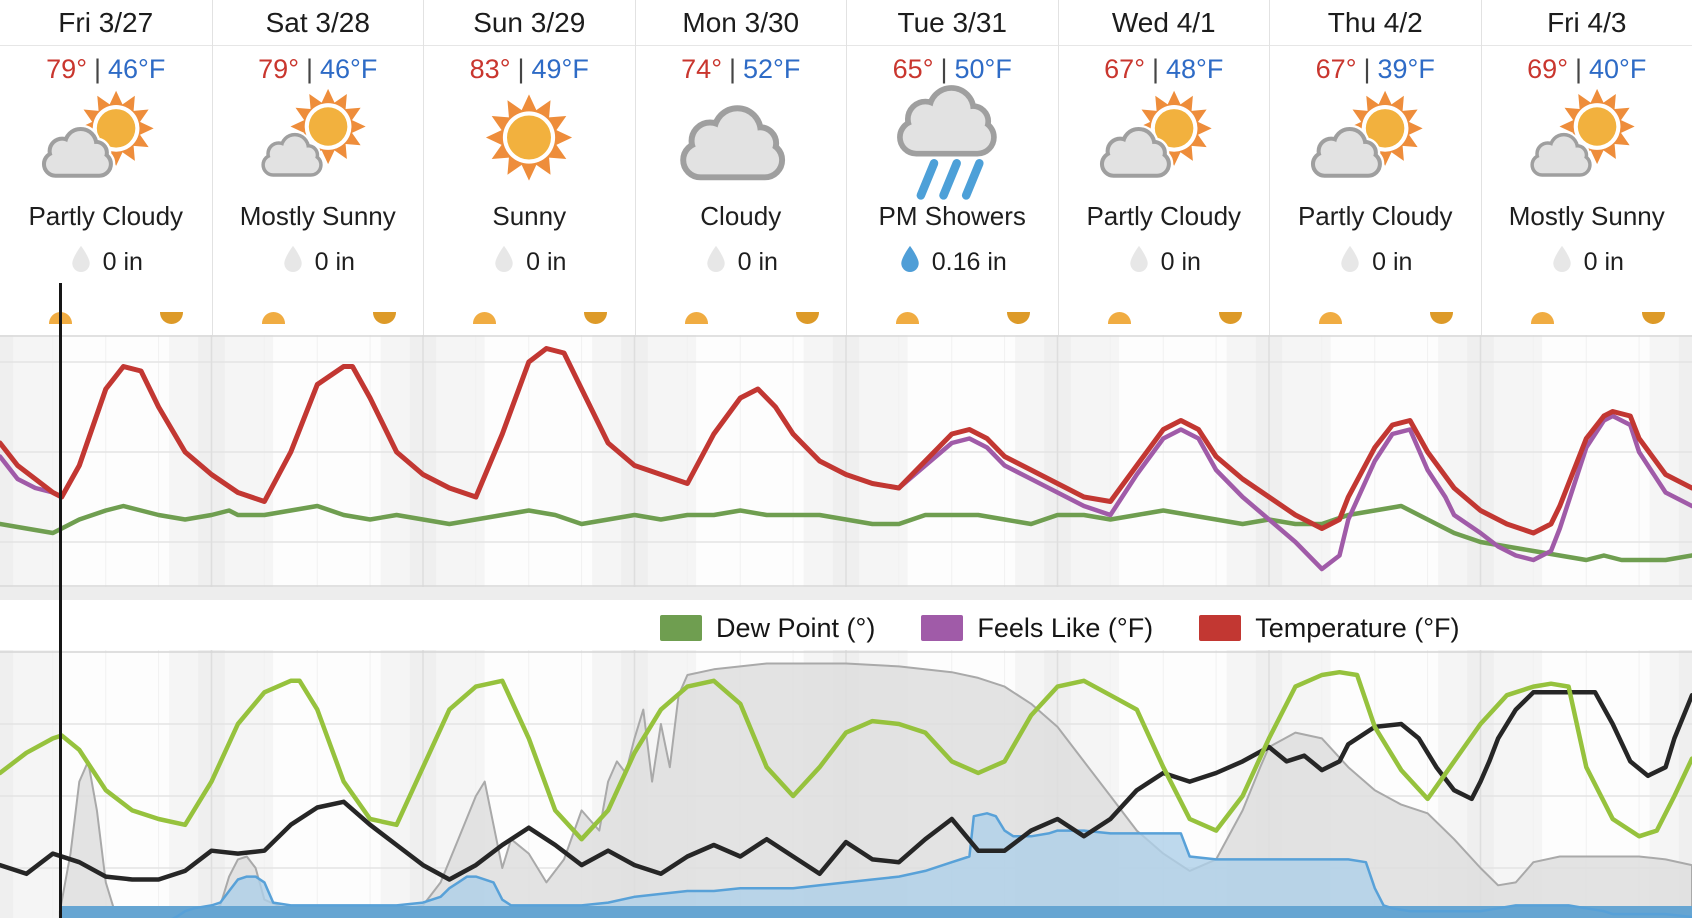 This screenshot has width=1692, height=918. Describe the element at coordinates (741, 143) in the screenshot. I see `cloudy-icon` at that location.